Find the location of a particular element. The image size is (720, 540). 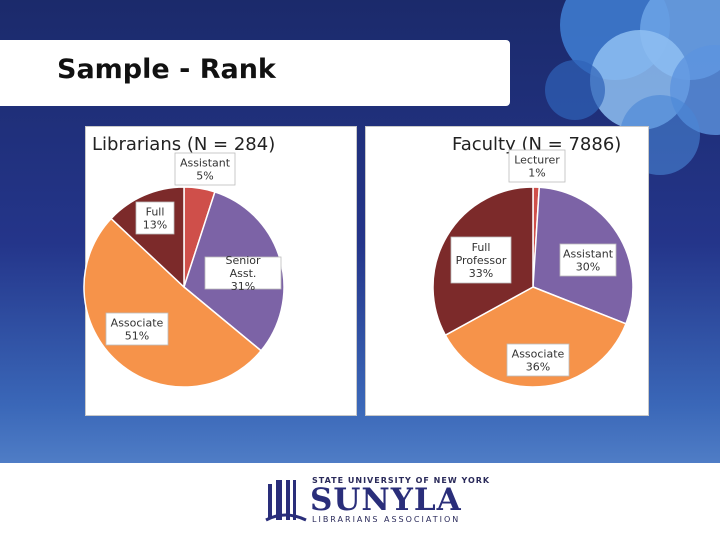

slice-value-label: 31% is located at coordinates (243, 286).